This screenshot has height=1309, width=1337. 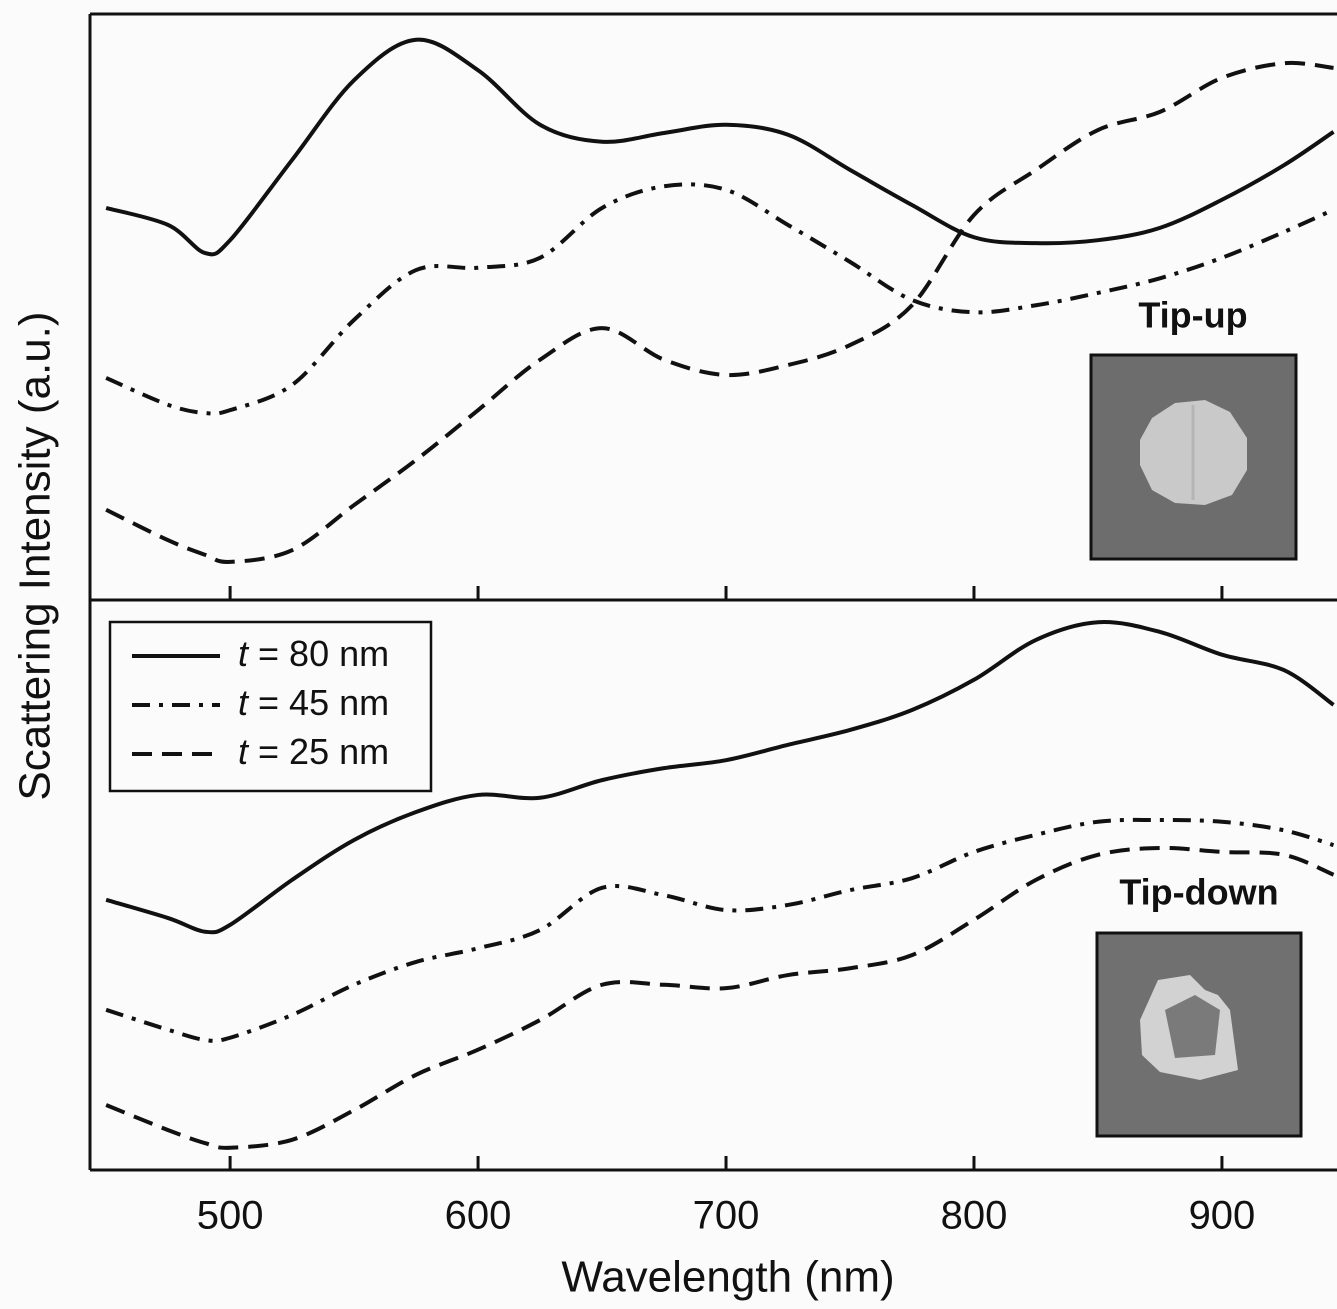 What do you see at coordinates (727, 1277) in the screenshot?
I see `x-axis-label: Wavelength (nm)` at bounding box center [727, 1277].